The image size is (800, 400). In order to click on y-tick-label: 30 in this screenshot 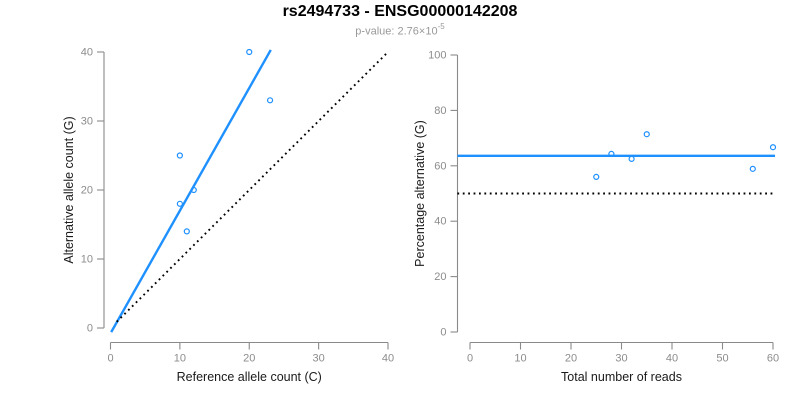, I will do `click(87, 122)`.